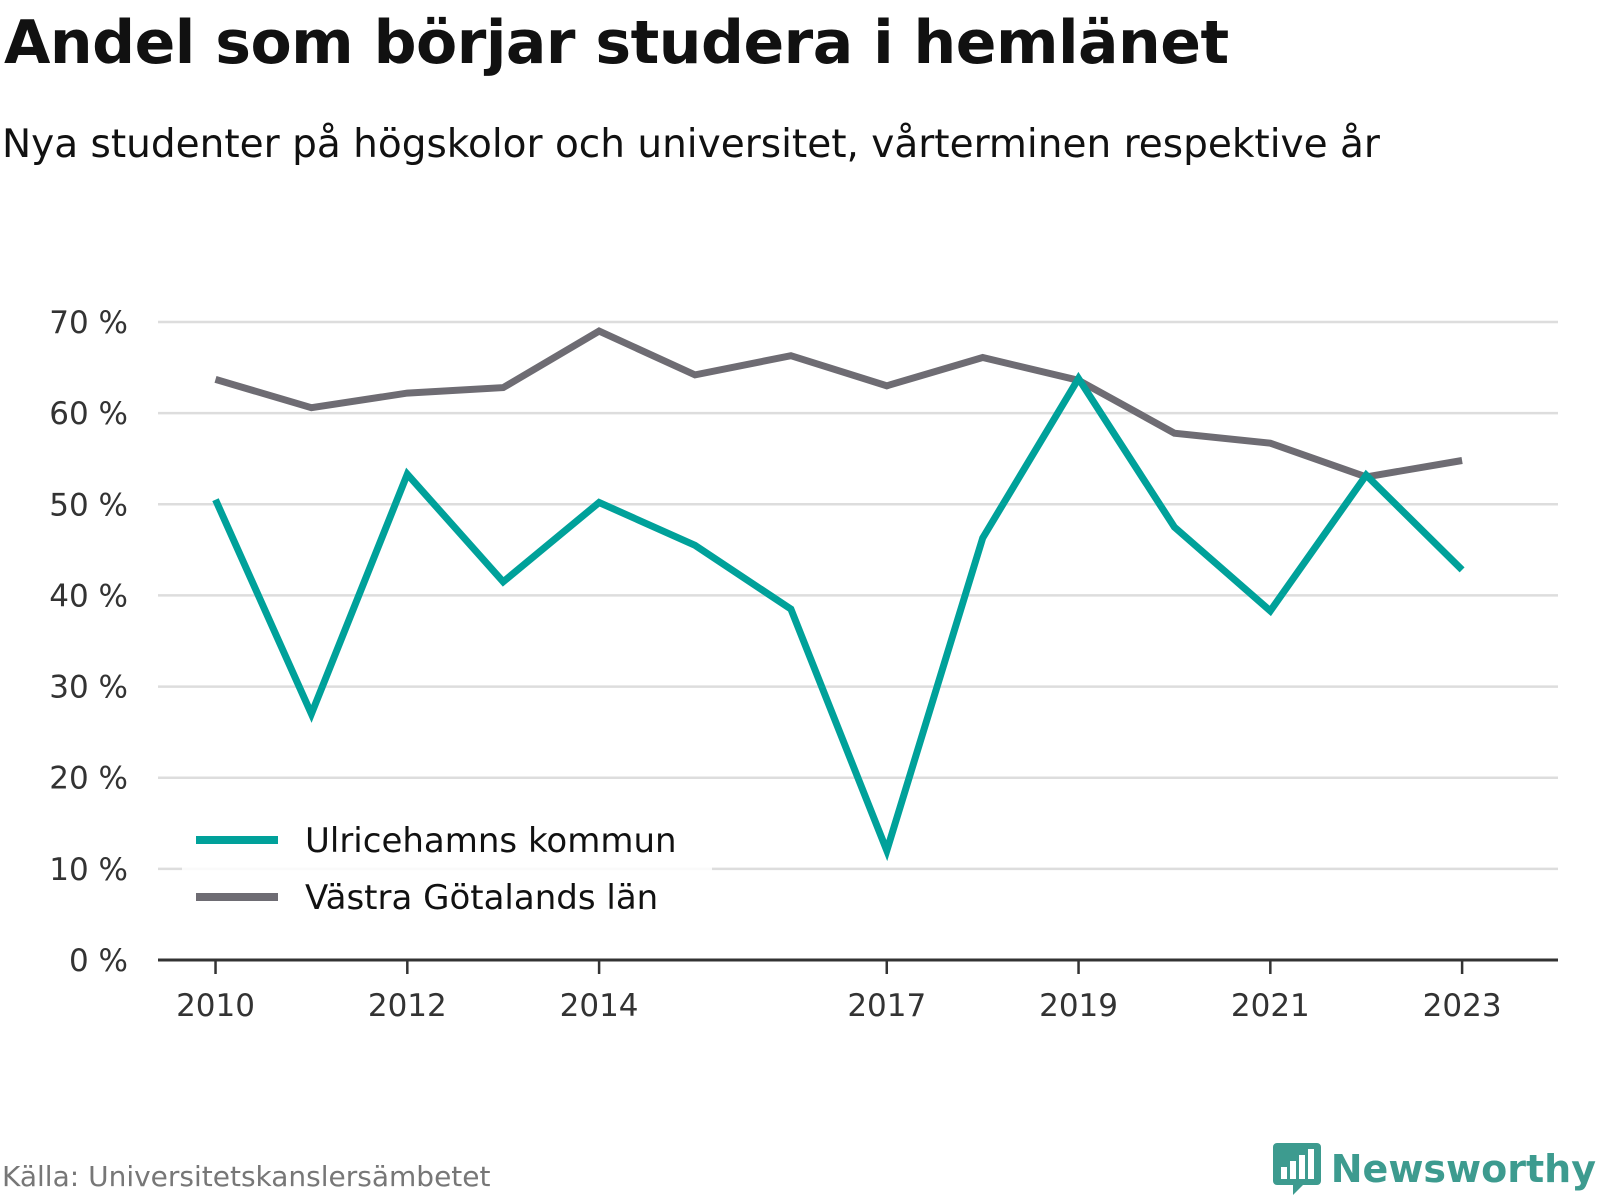  I want to click on x-tick-label: 2019, so click(1078, 1006).